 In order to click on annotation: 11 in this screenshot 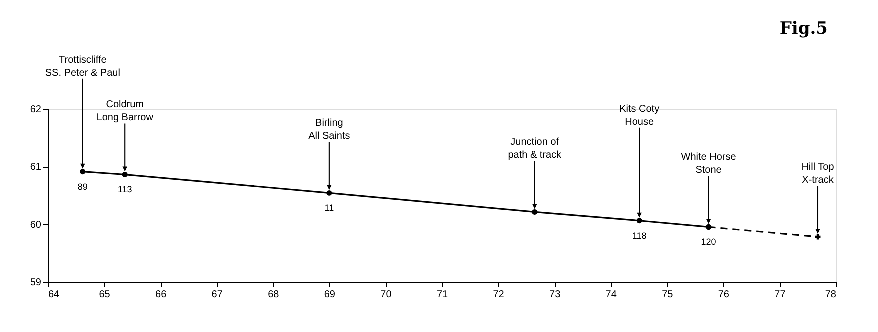, I will do `click(329, 208)`.